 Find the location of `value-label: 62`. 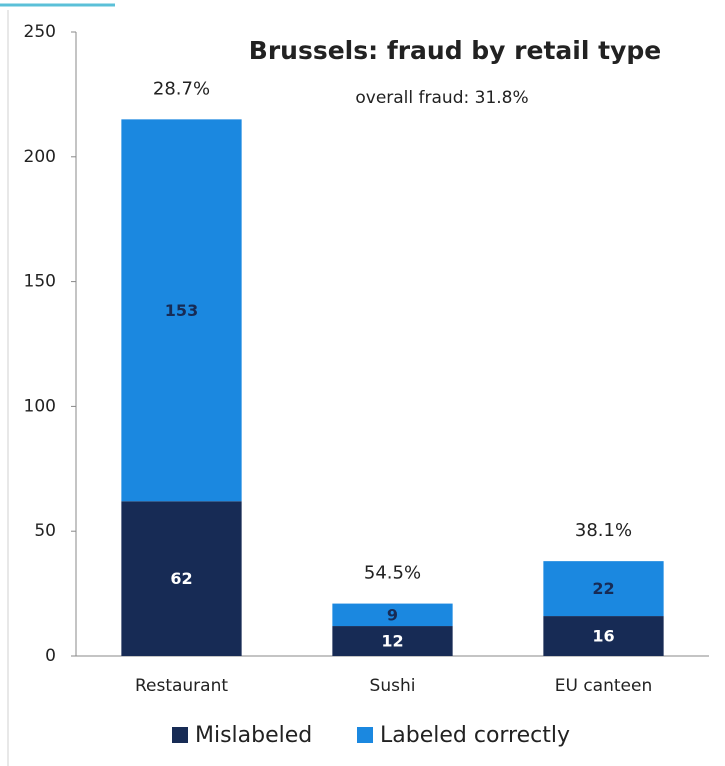

value-label: 62 is located at coordinates (181, 578).